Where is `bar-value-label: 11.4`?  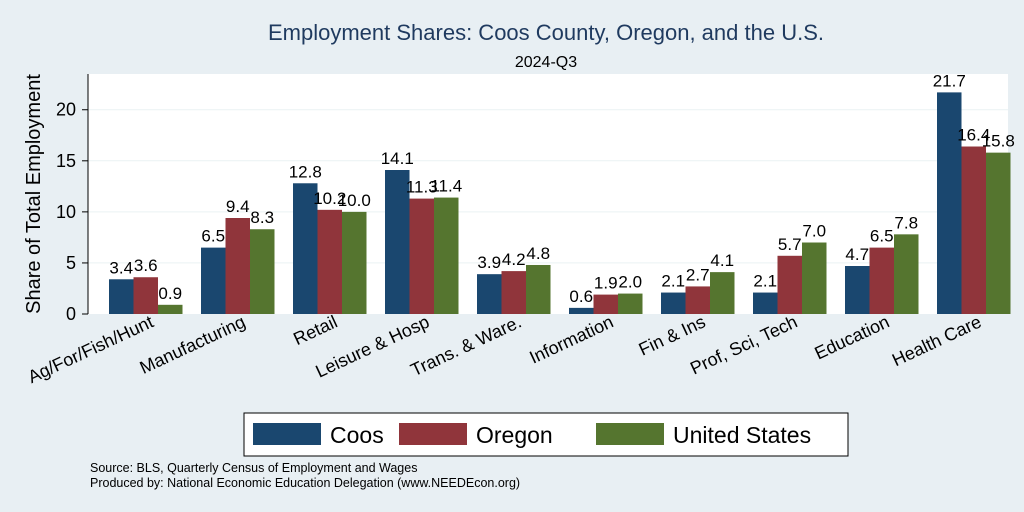
bar-value-label: 11.4 is located at coordinates (446, 186).